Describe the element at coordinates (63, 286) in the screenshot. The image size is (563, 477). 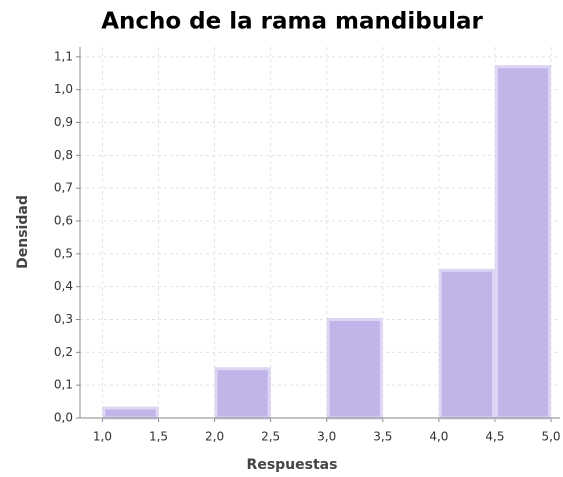
I see `y-tick-label: 0,4` at that location.